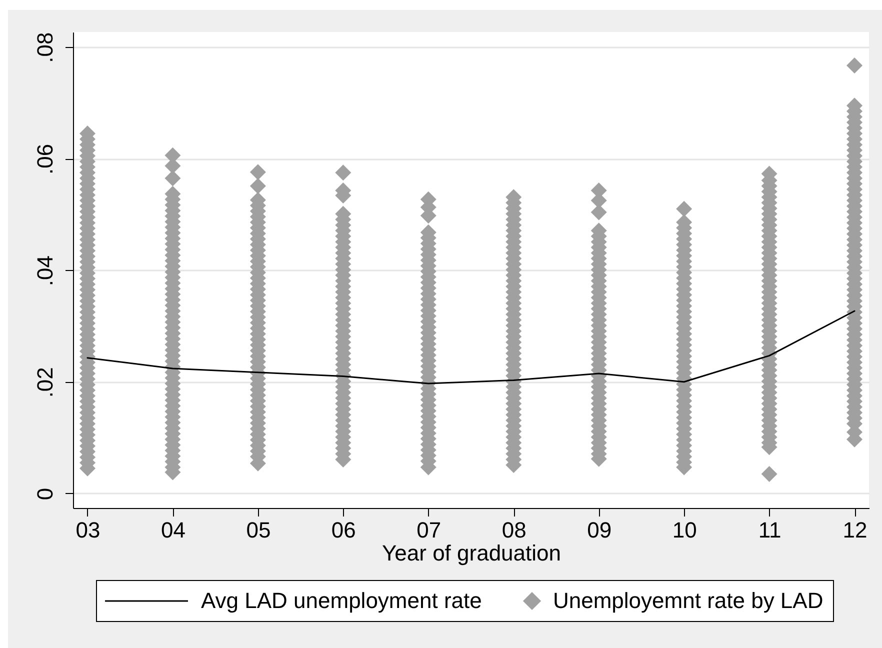 The width and height of the screenshot is (882, 648). Describe the element at coordinates (88, 530) in the screenshot. I see `x-tick-label: 03` at that location.